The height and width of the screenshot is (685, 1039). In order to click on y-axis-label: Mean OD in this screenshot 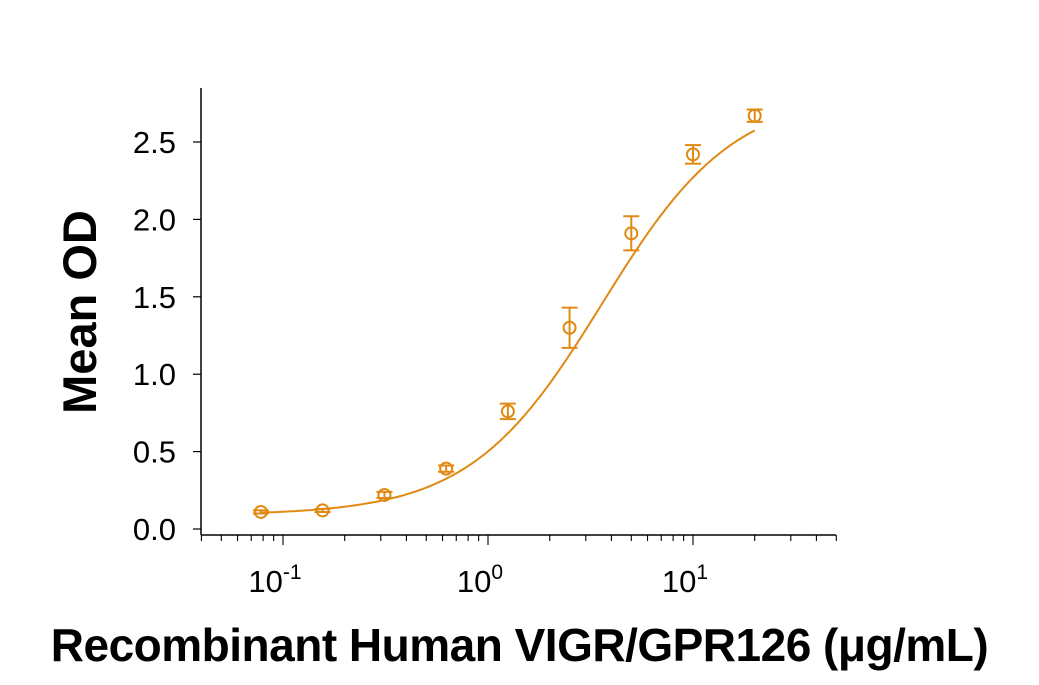, I will do `click(79, 312)`.